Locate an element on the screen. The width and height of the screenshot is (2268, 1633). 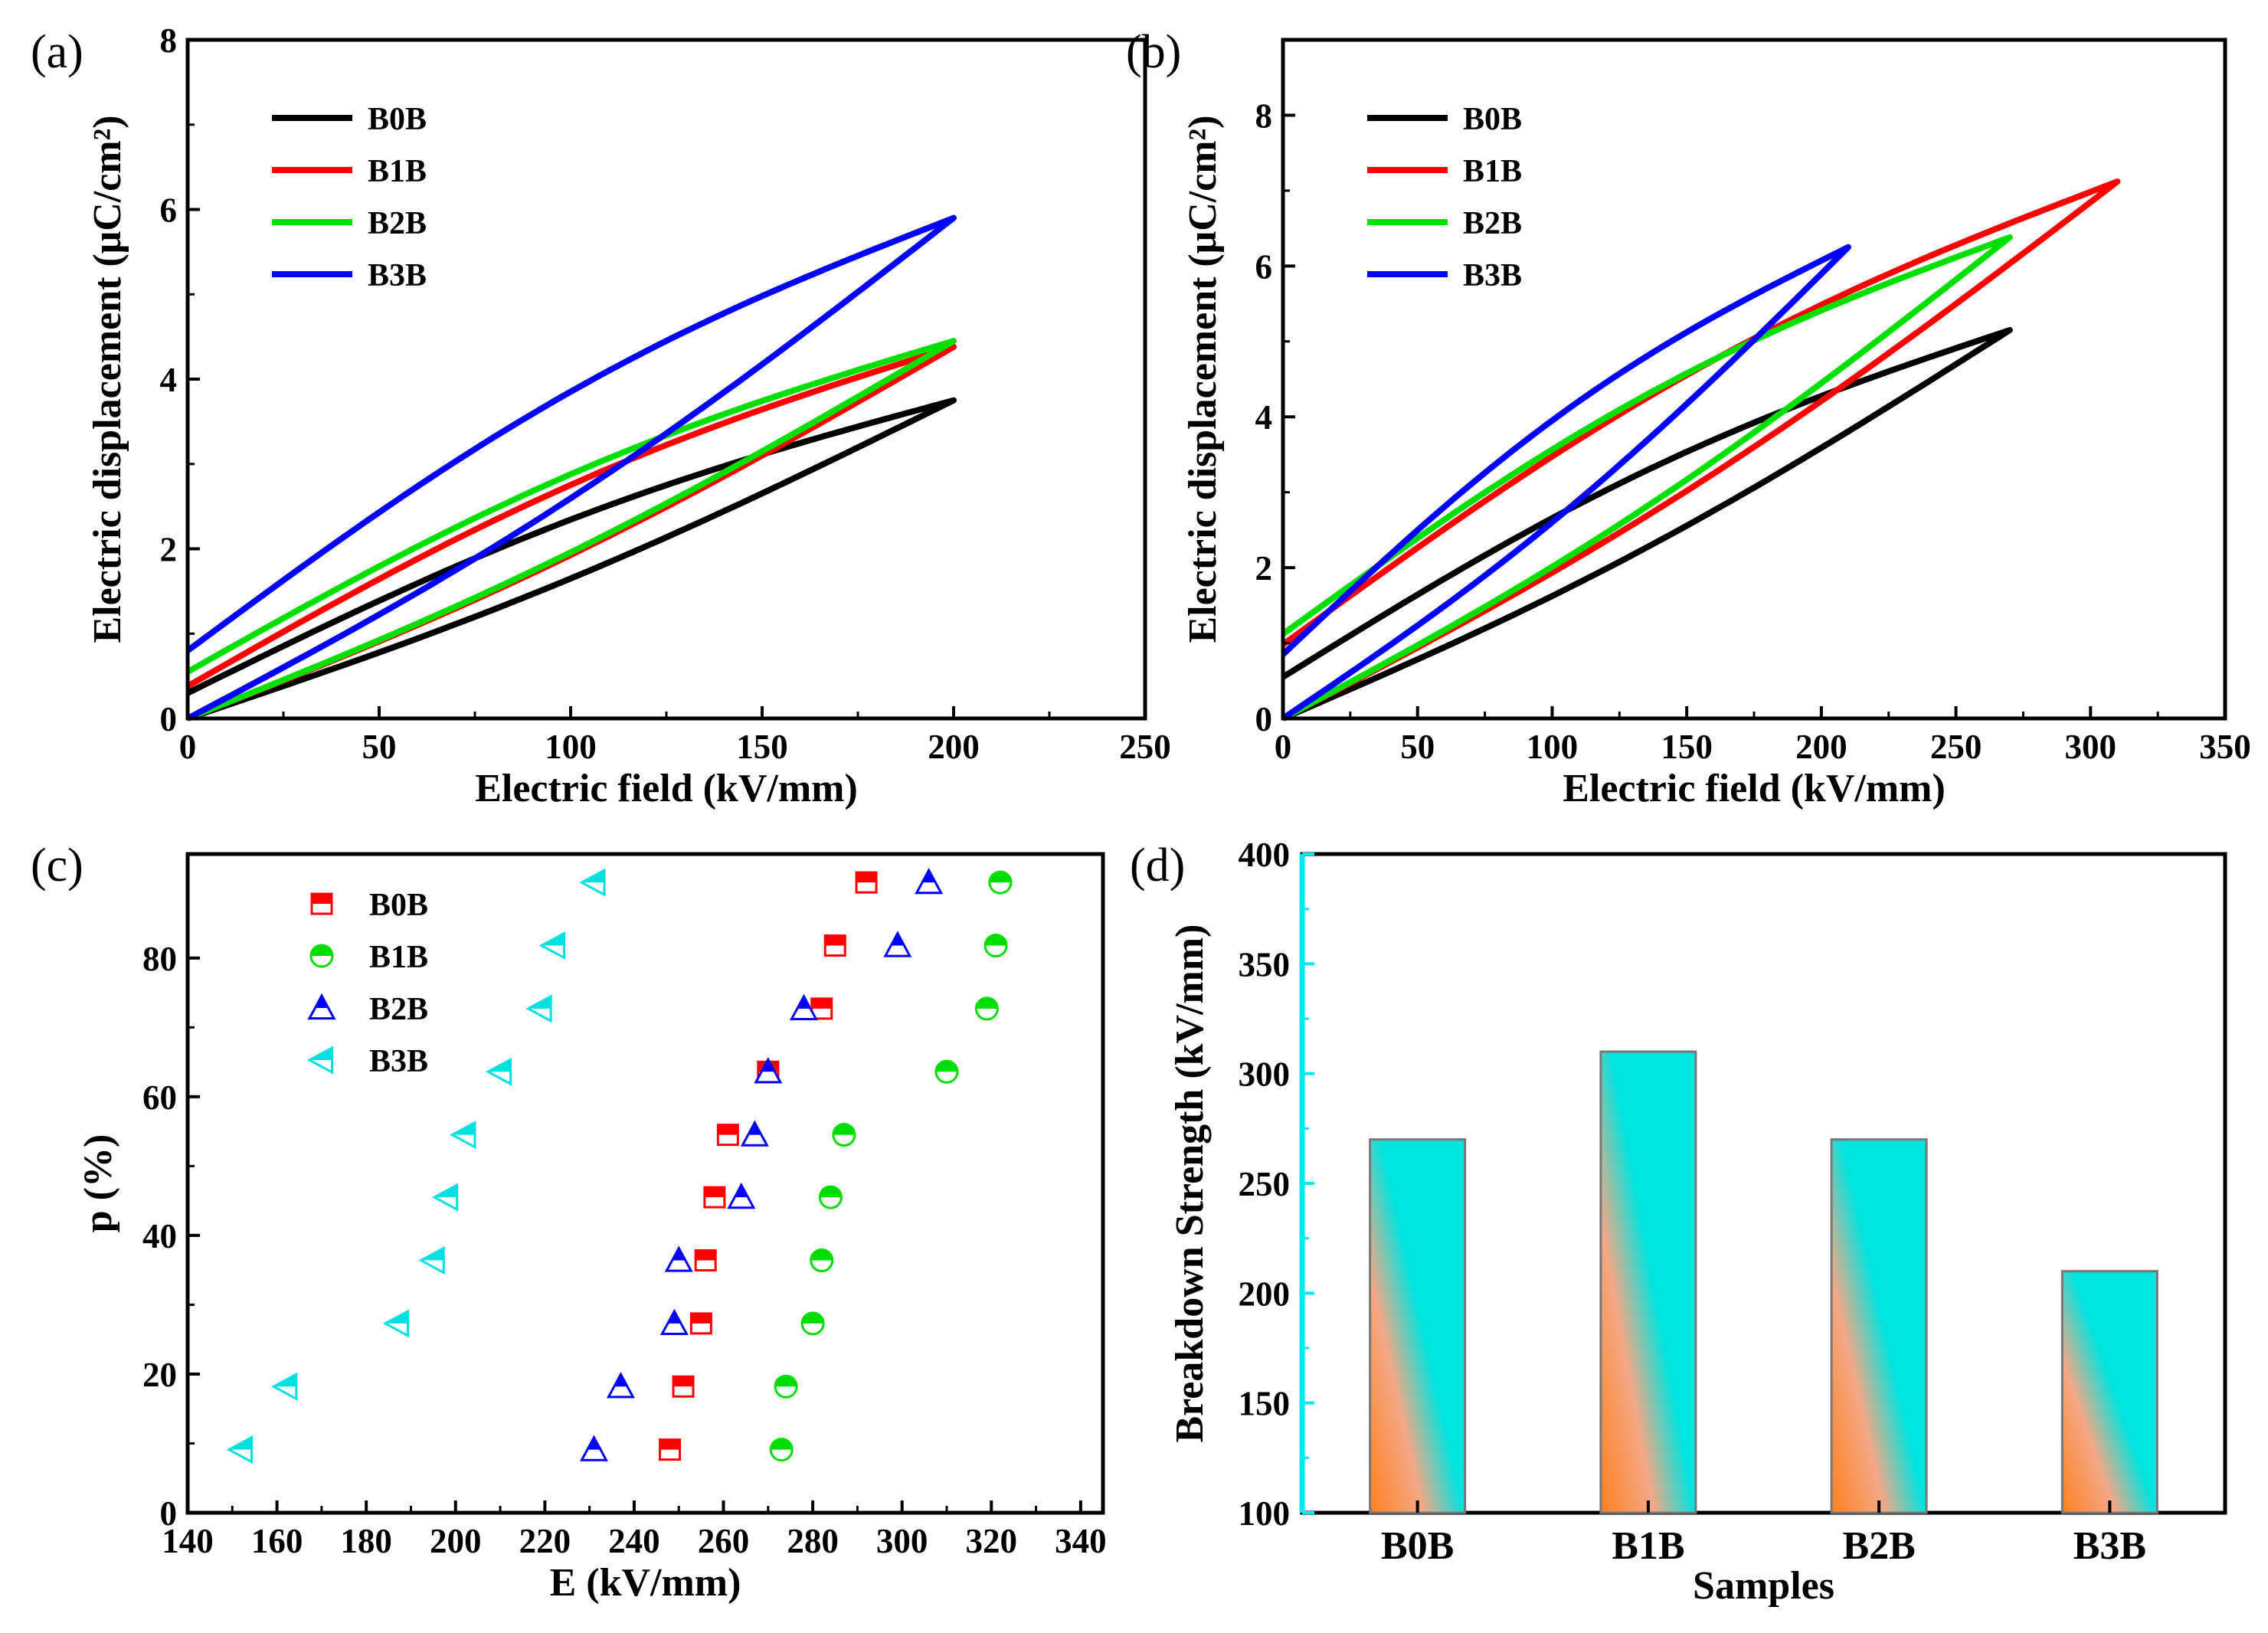
x-tick-label-b: 0 is located at coordinates (1283, 747).